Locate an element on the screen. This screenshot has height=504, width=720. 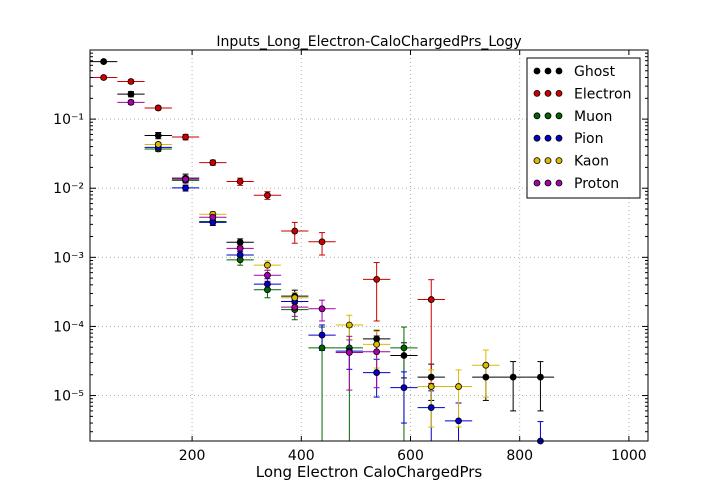
legend-label-electron: Electron is located at coordinates (602, 94).